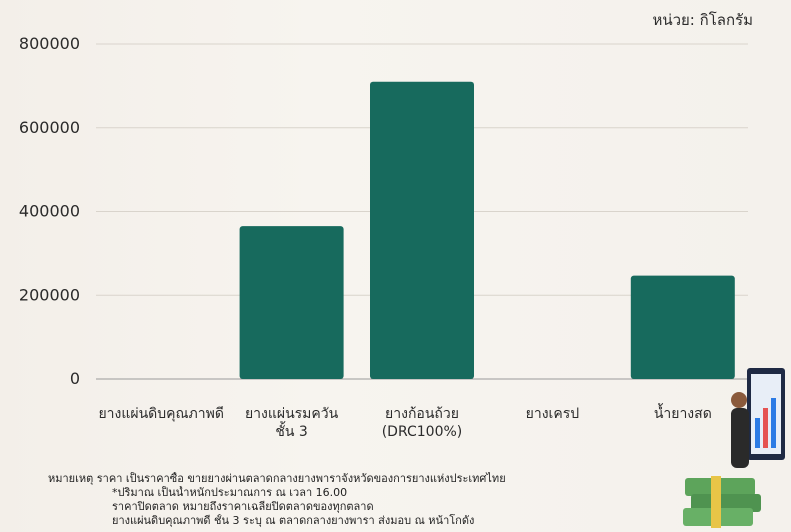 This screenshot has width=791, height=532. What do you see at coordinates (553, 414) in the screenshot?
I see `x-tick-label: ยางเครป` at bounding box center [553, 414].